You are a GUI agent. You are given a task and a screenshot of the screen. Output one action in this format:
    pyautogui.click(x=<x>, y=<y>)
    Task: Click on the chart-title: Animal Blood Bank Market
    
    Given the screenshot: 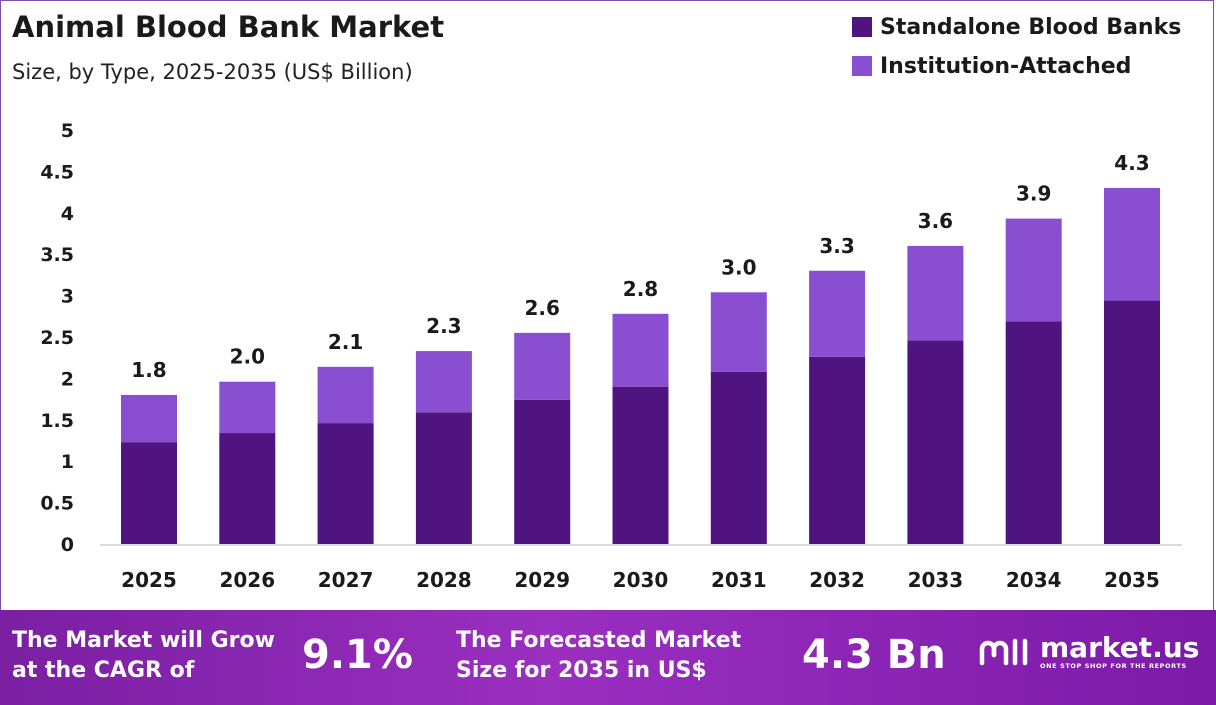 What is the action you would take?
    pyautogui.click(x=228, y=27)
    